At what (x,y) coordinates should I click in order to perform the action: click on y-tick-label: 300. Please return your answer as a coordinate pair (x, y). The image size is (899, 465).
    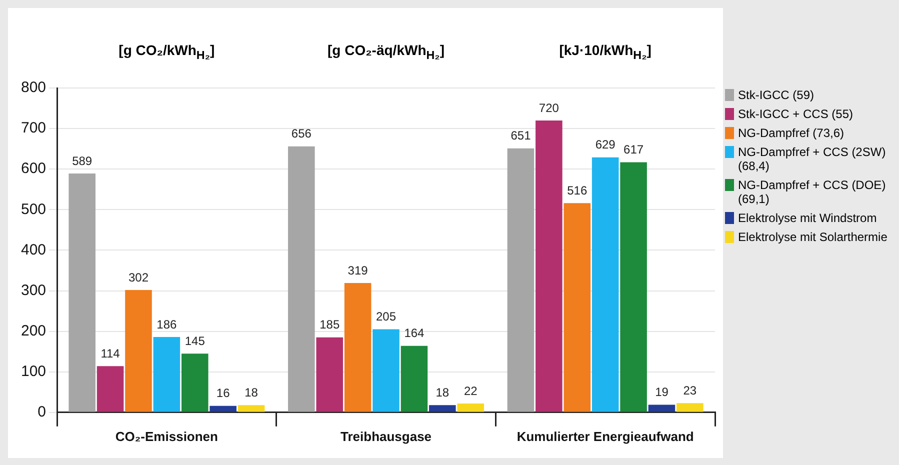
    Looking at the image, I should click on (33, 290).